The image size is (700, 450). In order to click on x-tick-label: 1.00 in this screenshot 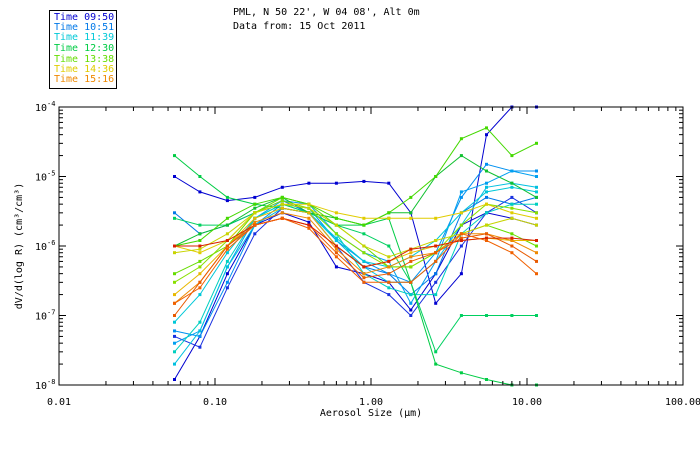, I will do `click(371, 402)`.